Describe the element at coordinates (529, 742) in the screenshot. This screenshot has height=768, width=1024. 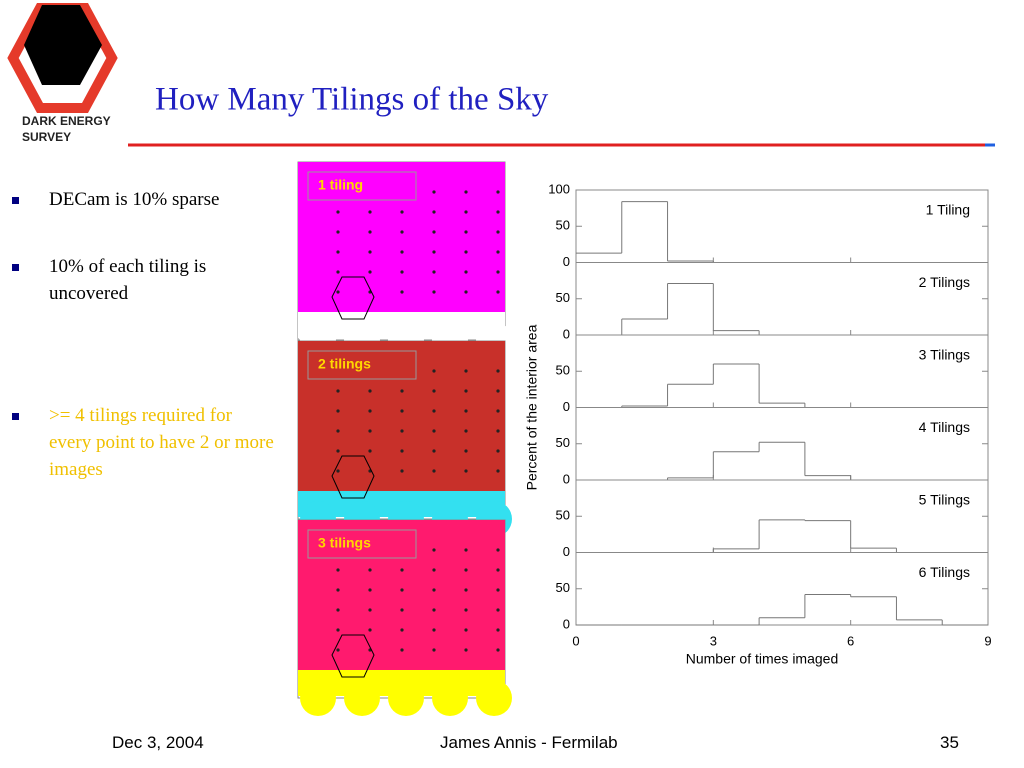
I see `footer-author: James Annis - Fermilab` at that location.